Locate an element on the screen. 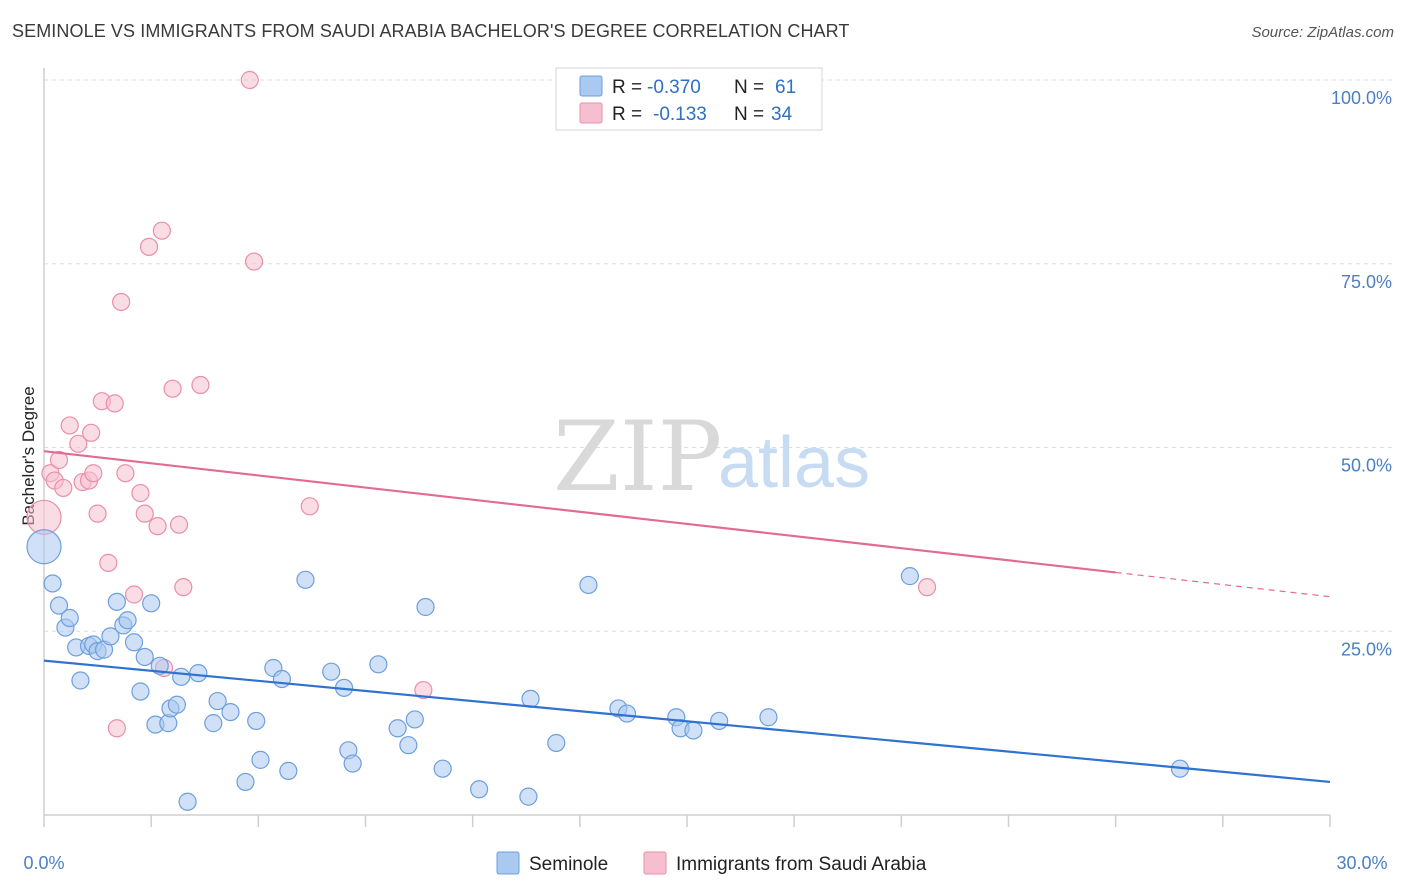  legend-r-value-1: -0.370 is located at coordinates (674, 87).